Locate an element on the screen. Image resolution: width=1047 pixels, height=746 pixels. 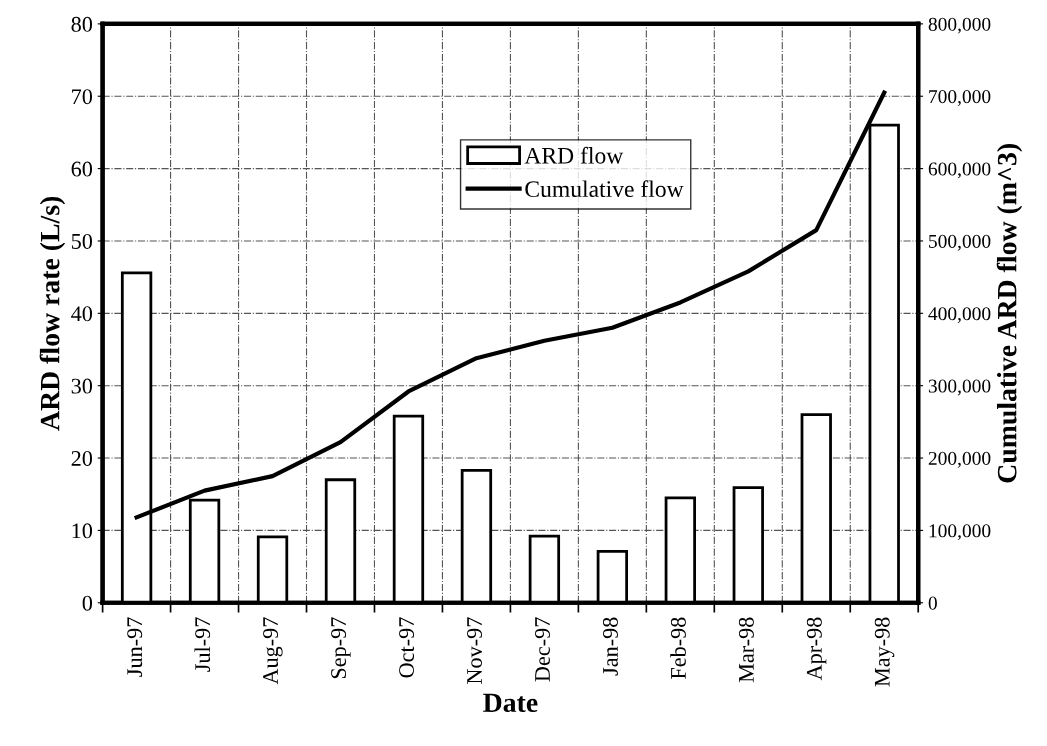
y2-tick-label: 0 is located at coordinates (932, 603).